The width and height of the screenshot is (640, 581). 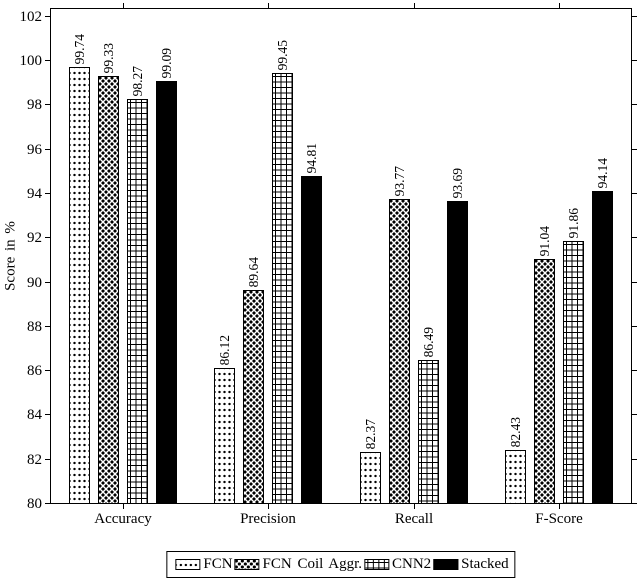 I want to click on legend-label: CNN2, so click(x=411, y=564).